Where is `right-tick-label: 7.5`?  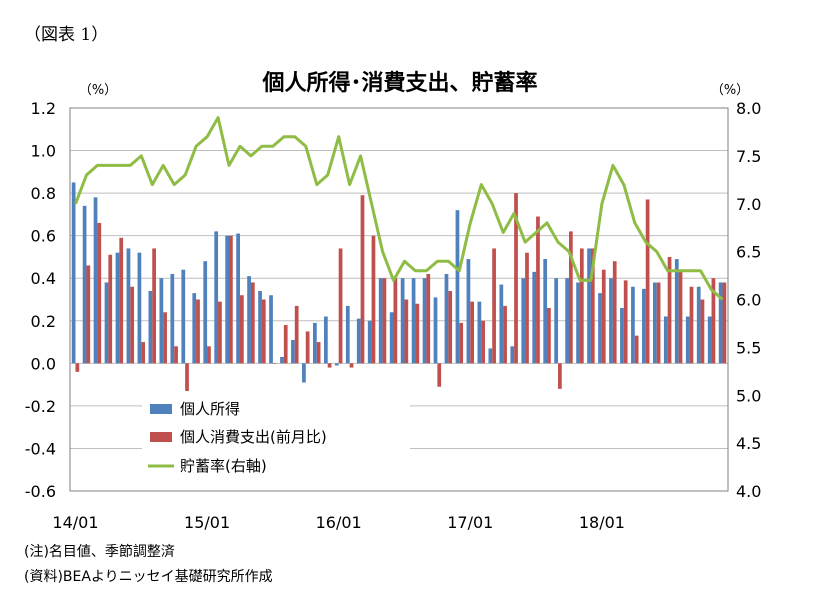
right-tick-label: 7.5 is located at coordinates (748, 156).